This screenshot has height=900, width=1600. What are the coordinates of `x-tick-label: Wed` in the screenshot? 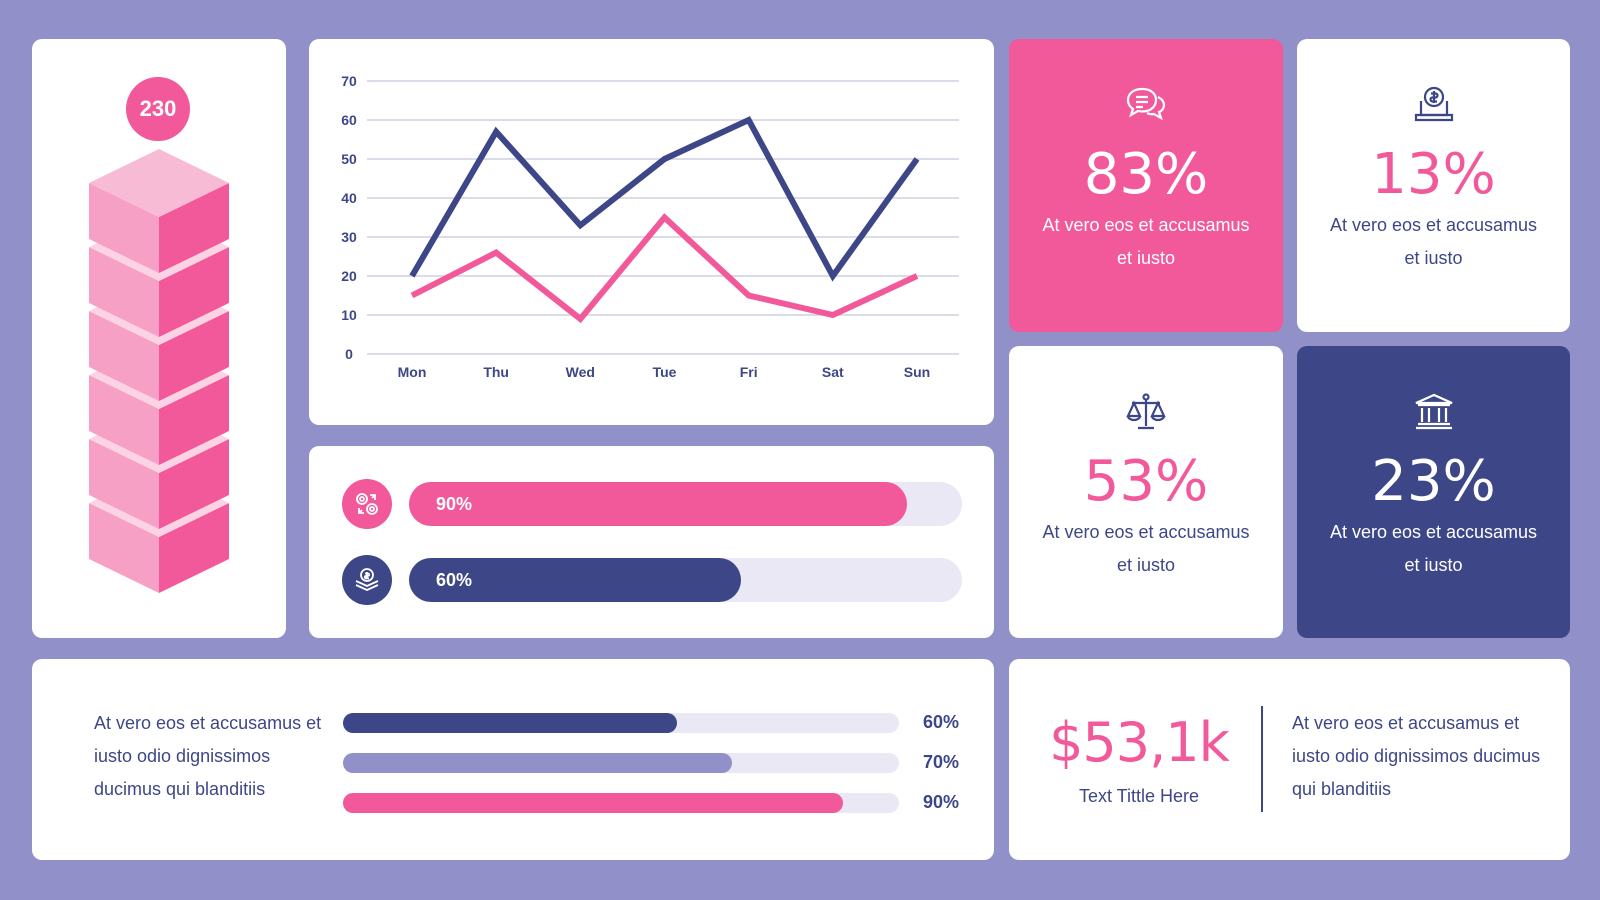 It's located at (580, 372).